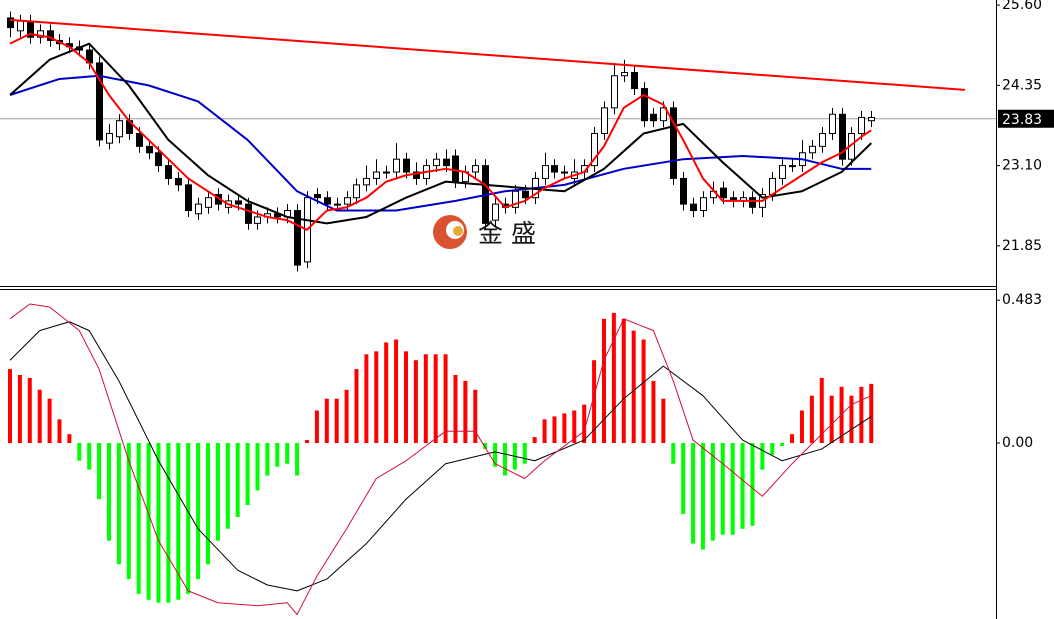 The height and width of the screenshot is (619, 1054). I want to click on y-tick-label: 21.85, so click(1022, 246).